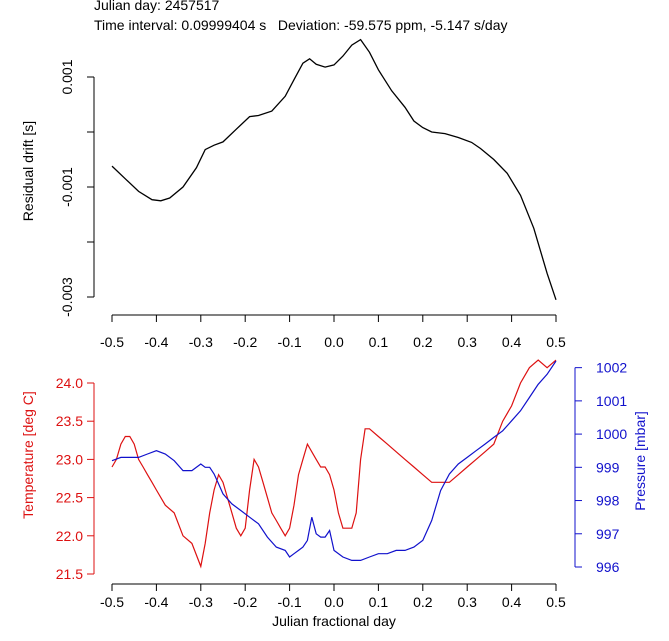 The width and height of the screenshot is (669, 641). What do you see at coordinates (379, 602) in the screenshot?
I see `bottom-x-tick-label: 0.1` at bounding box center [379, 602].